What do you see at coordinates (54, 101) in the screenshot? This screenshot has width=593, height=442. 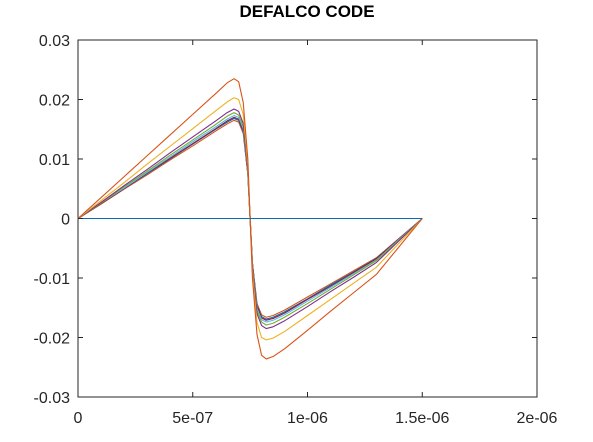 I see `y-tick-label: 0.02` at bounding box center [54, 101].